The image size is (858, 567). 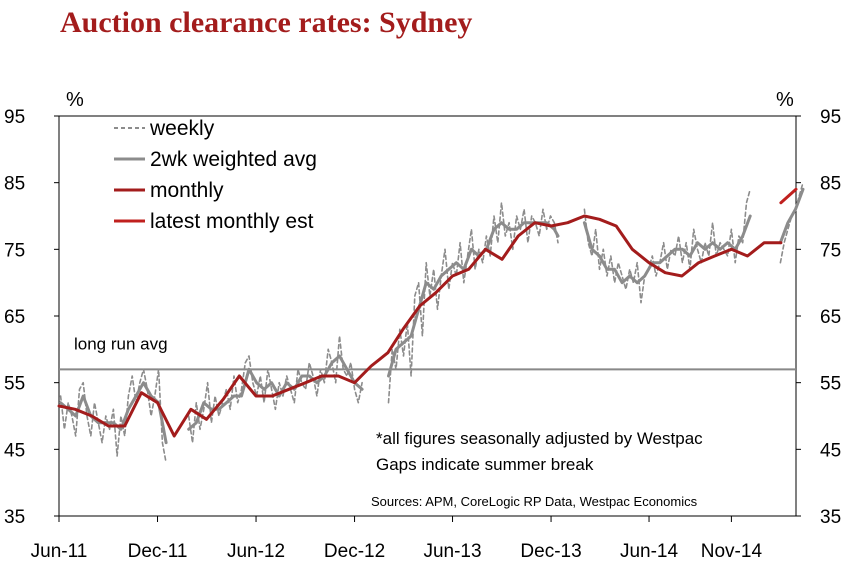 What do you see at coordinates (550, 551) in the screenshot?
I see `x-tick-label: Dec-13` at bounding box center [550, 551].